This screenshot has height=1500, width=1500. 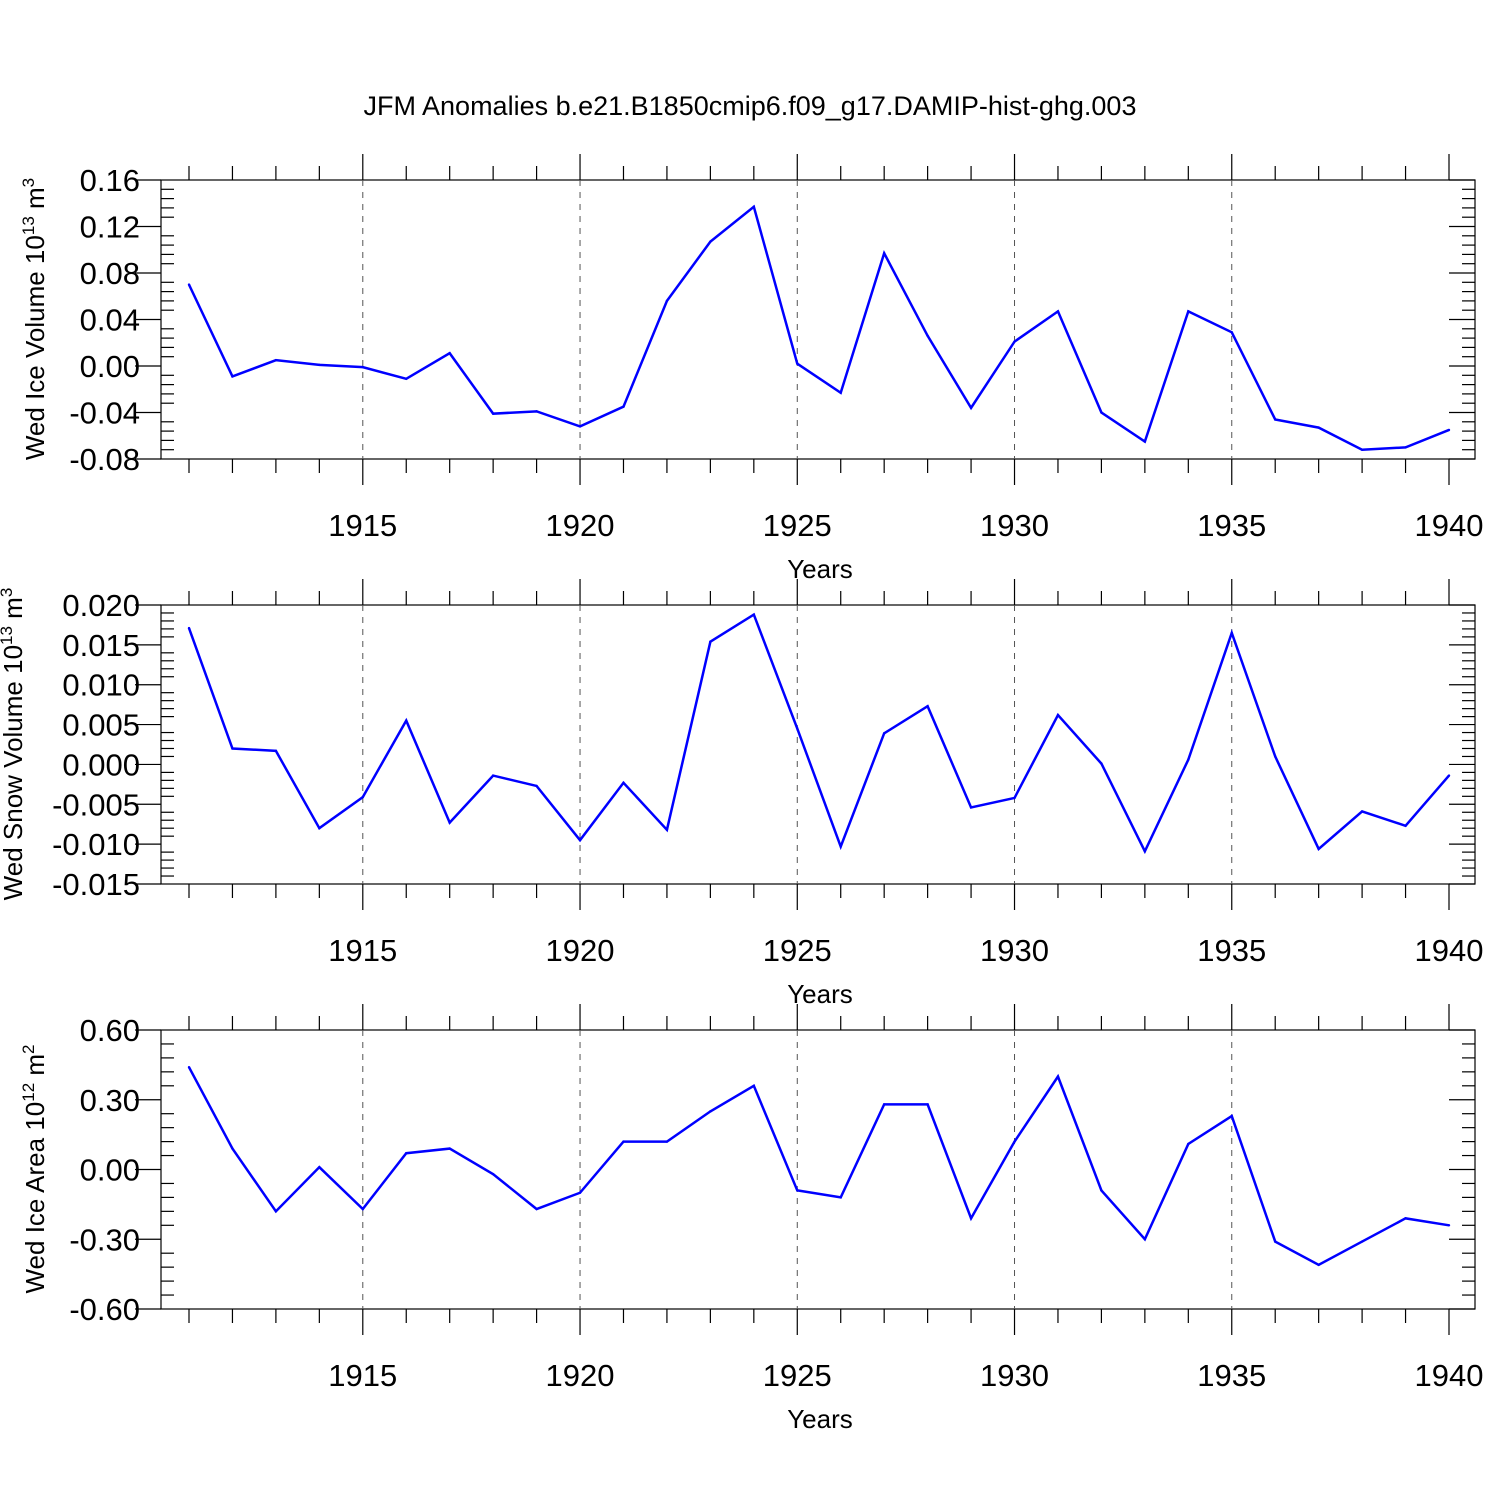 I want to click on y-axis-label: Wed Snow Volume 1013 m3, so click(x=14, y=744).